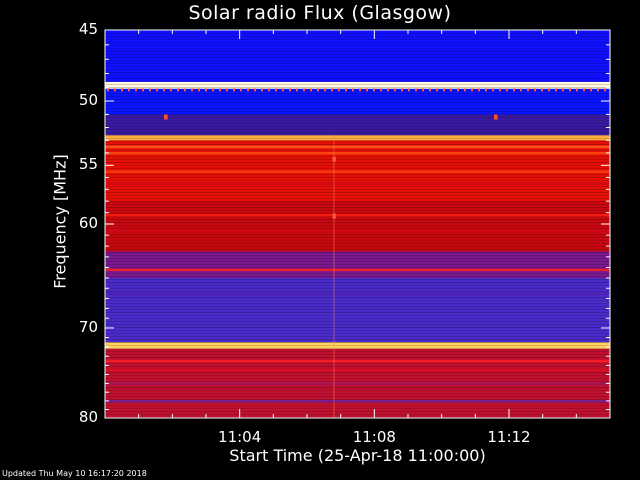  Describe the element at coordinates (88, 164) in the screenshot. I see `y-tick-label: 55` at that location.